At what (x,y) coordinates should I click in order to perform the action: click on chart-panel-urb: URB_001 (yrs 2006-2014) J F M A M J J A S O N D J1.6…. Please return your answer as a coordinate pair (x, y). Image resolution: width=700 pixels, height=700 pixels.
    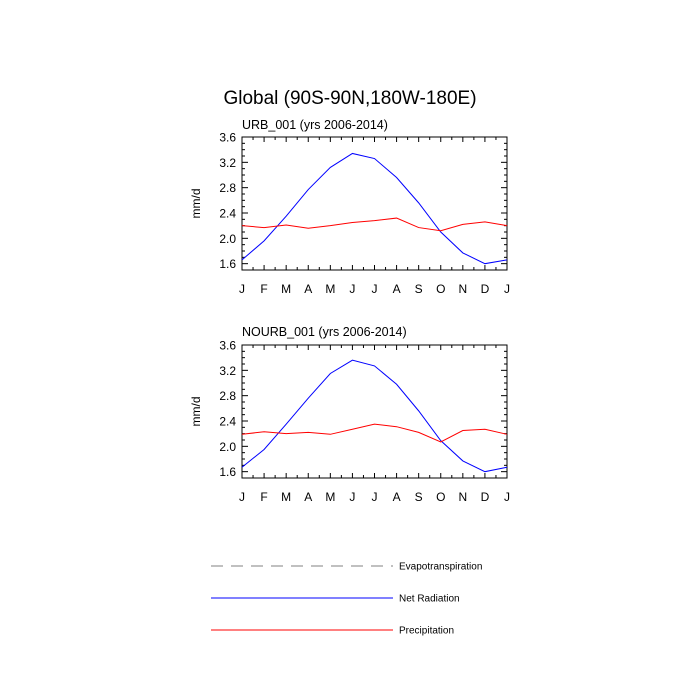
    Looking at the image, I should click on (349, 207).